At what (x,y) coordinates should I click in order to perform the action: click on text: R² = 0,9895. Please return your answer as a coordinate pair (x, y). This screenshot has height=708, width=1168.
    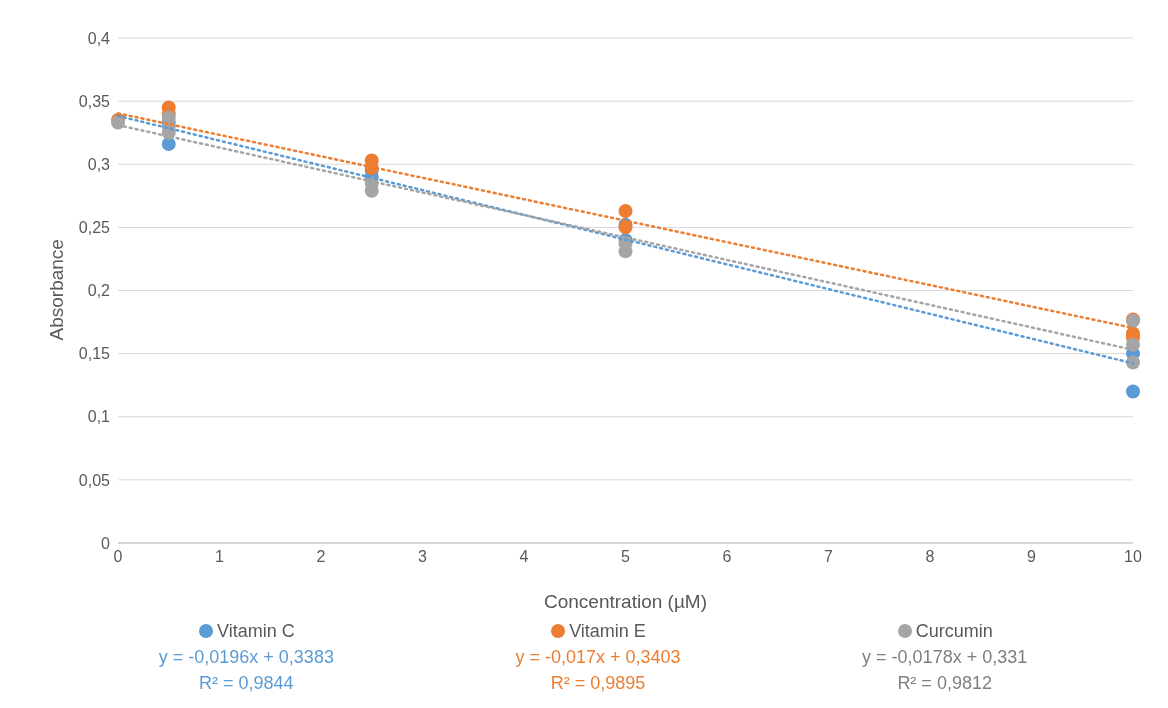
    Looking at the image, I should click on (598, 683).